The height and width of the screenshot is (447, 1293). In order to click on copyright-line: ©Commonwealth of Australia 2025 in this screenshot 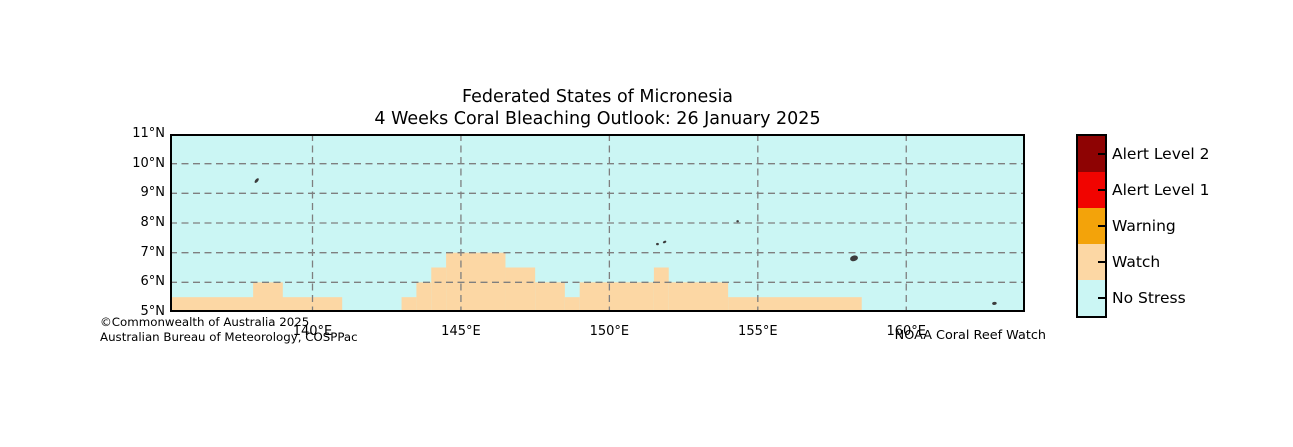, I will do `click(205, 322)`.